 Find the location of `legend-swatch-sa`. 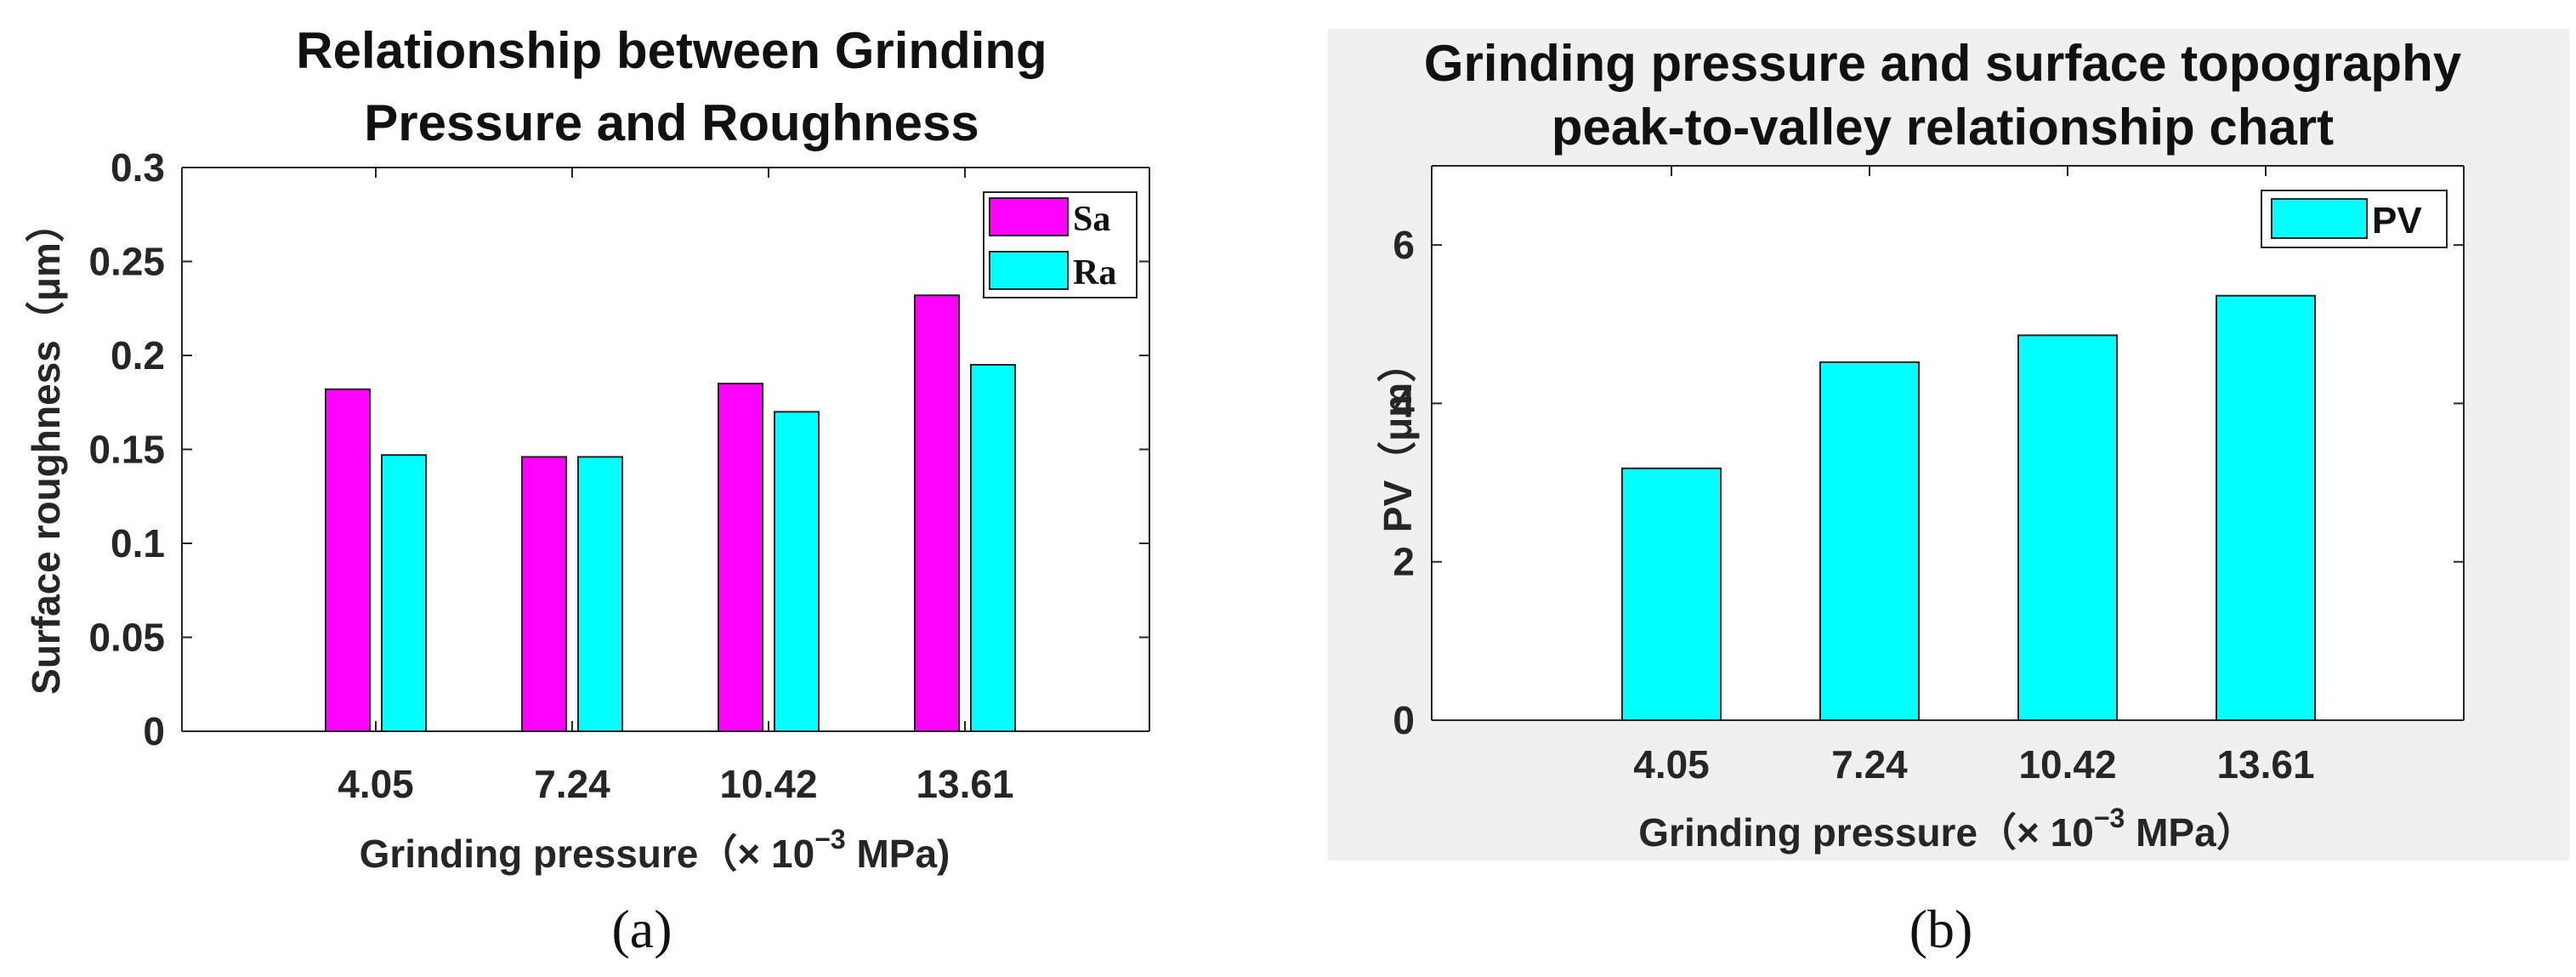

legend-swatch-sa is located at coordinates (1029, 216).